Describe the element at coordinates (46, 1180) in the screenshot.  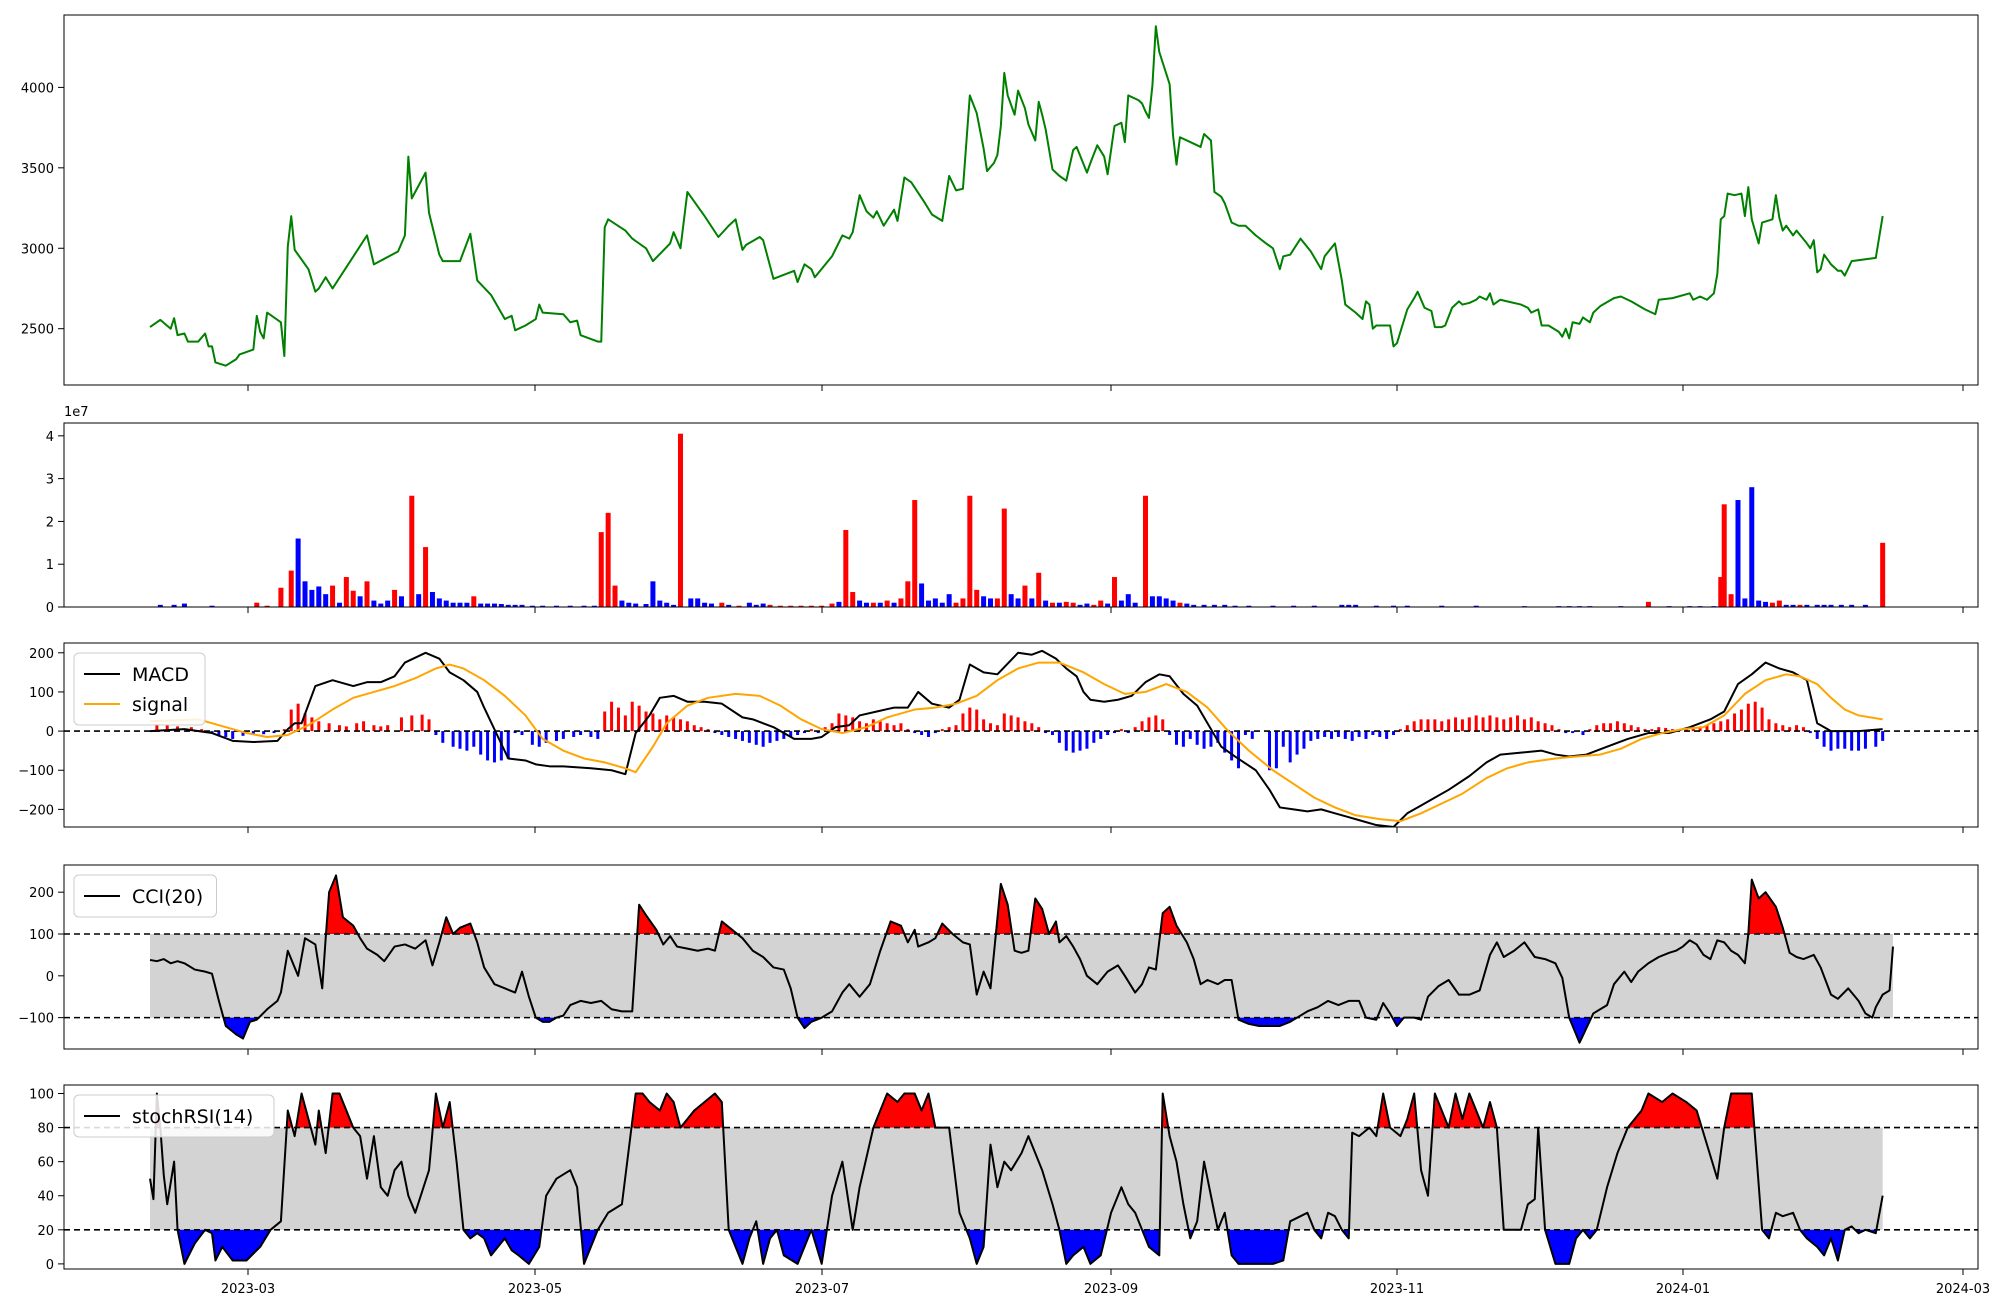
I see `stochrsi-y-axis: 0 20 40 60 80 100` at that location.